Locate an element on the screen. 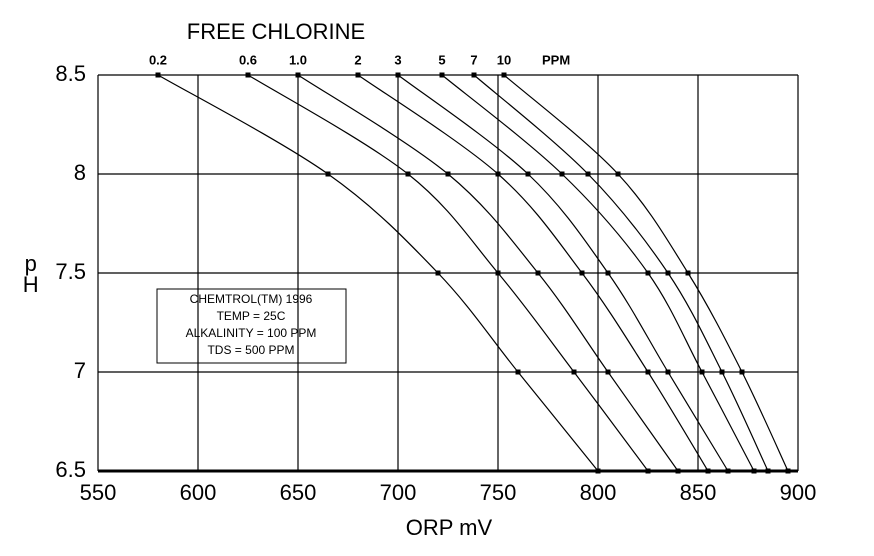  unit-label: PPM is located at coordinates (556, 59).